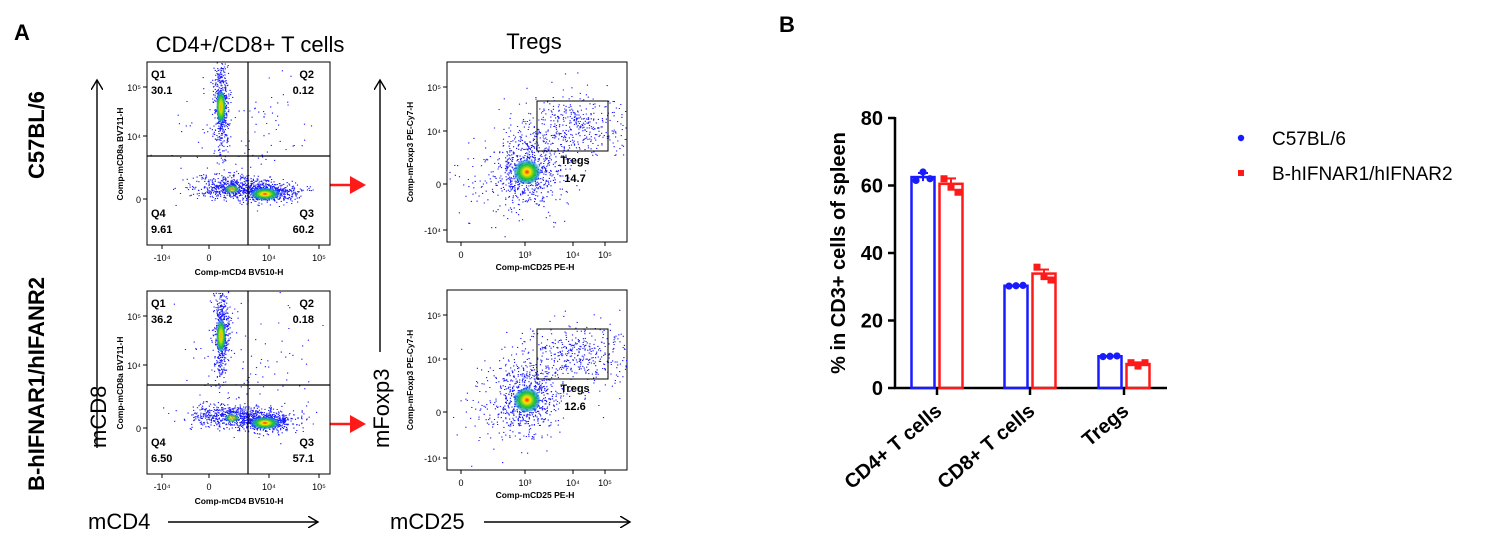 The image size is (1499, 548). Describe the element at coordinates (987, 447) in the screenshot. I see `x-tick-label: CD8+ T cells` at that location.